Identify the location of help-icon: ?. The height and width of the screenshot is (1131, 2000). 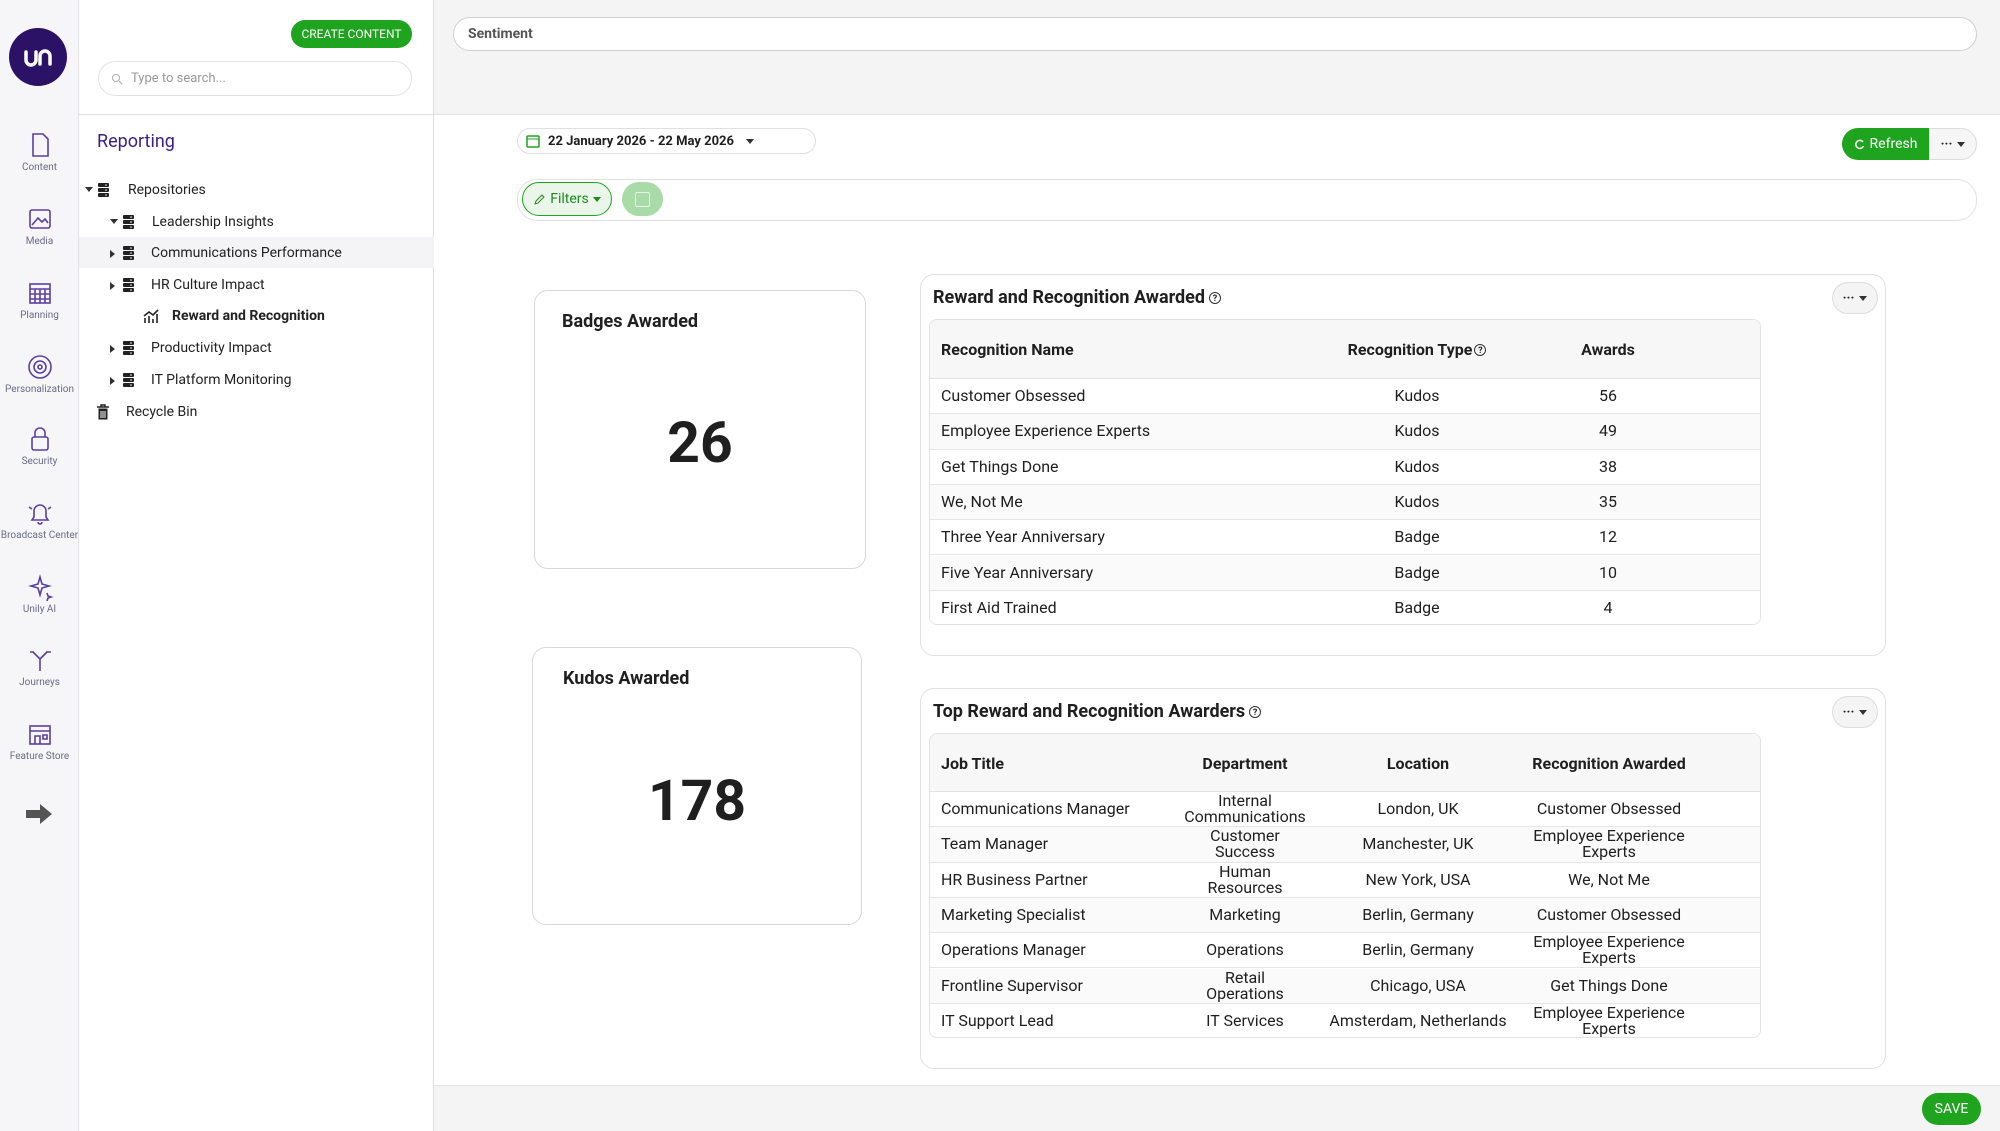
(1480, 349).